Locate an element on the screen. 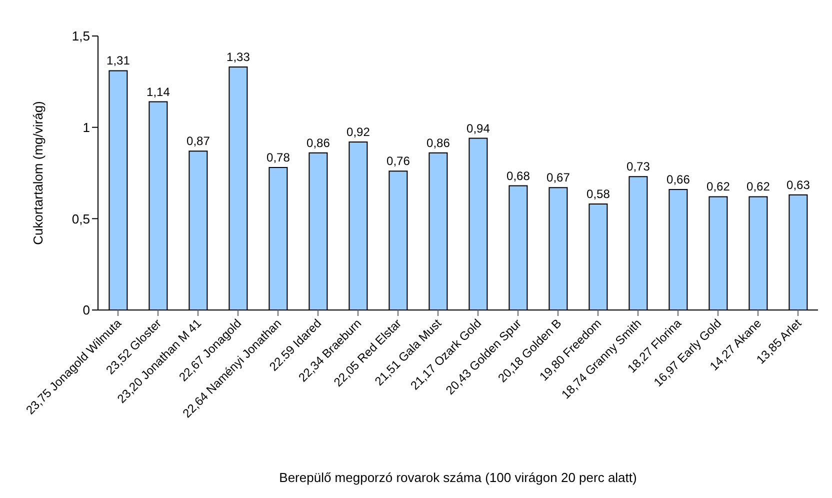 This screenshot has height=498, width=832. y-axis-title: Cukortartalom (mg/virág) is located at coordinates (38, 173).